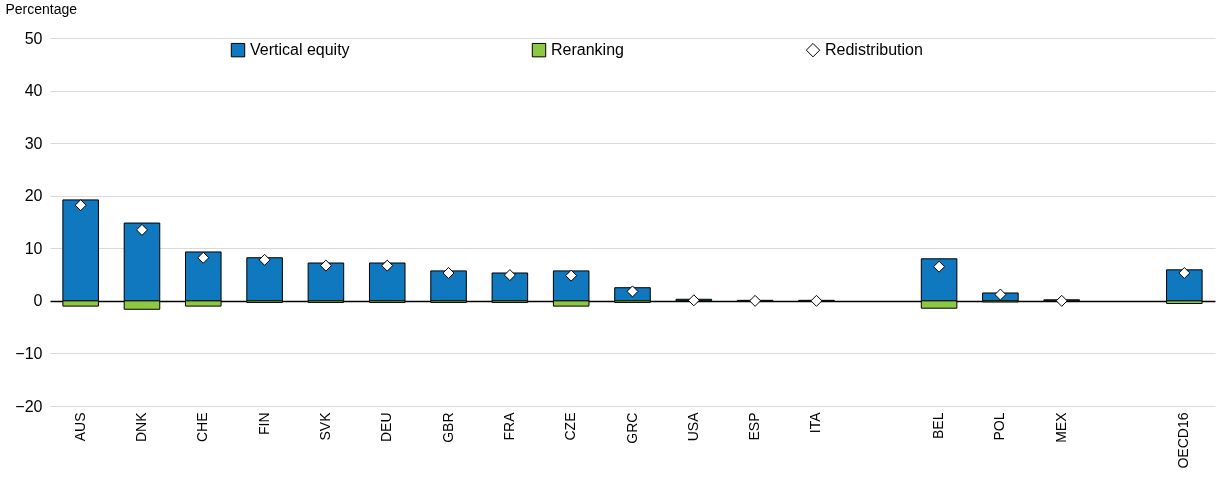 The image size is (1221, 487). I want to click on x-tick-label: FRA, so click(508, 426).